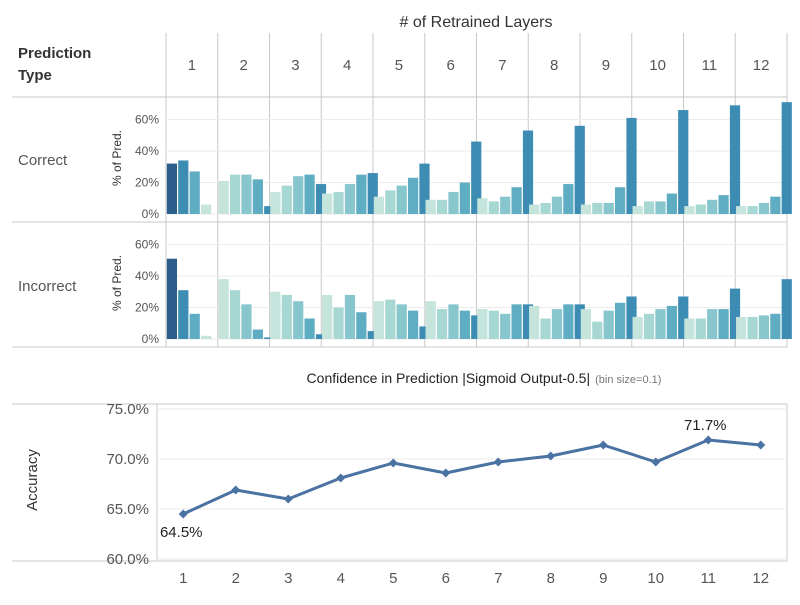 This screenshot has width=800, height=605. I want to click on bar-incorrect-layer4-bin5, so click(372, 335).